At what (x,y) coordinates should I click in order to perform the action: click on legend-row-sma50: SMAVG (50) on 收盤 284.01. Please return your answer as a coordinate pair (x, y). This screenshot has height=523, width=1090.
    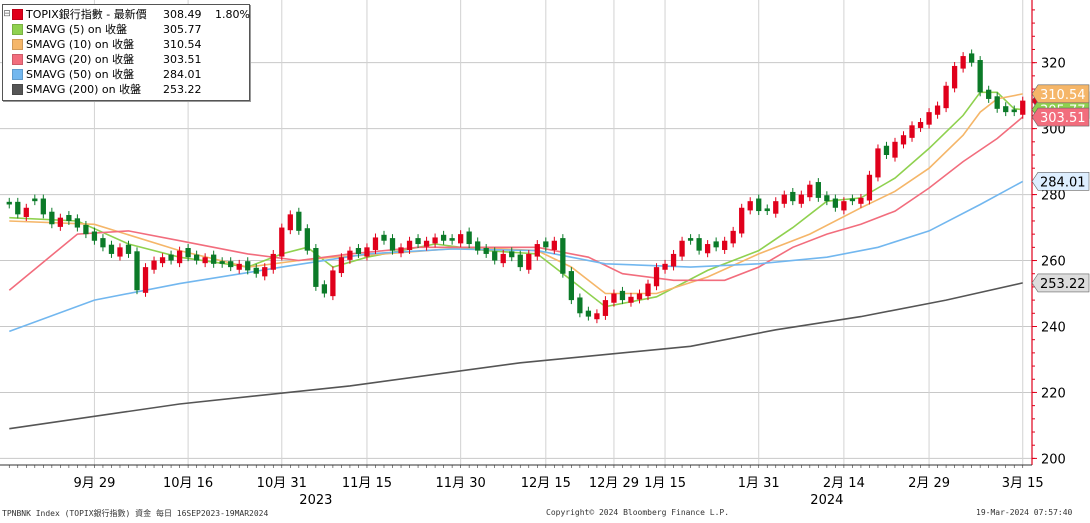
    Looking at the image, I should click on (126, 74).